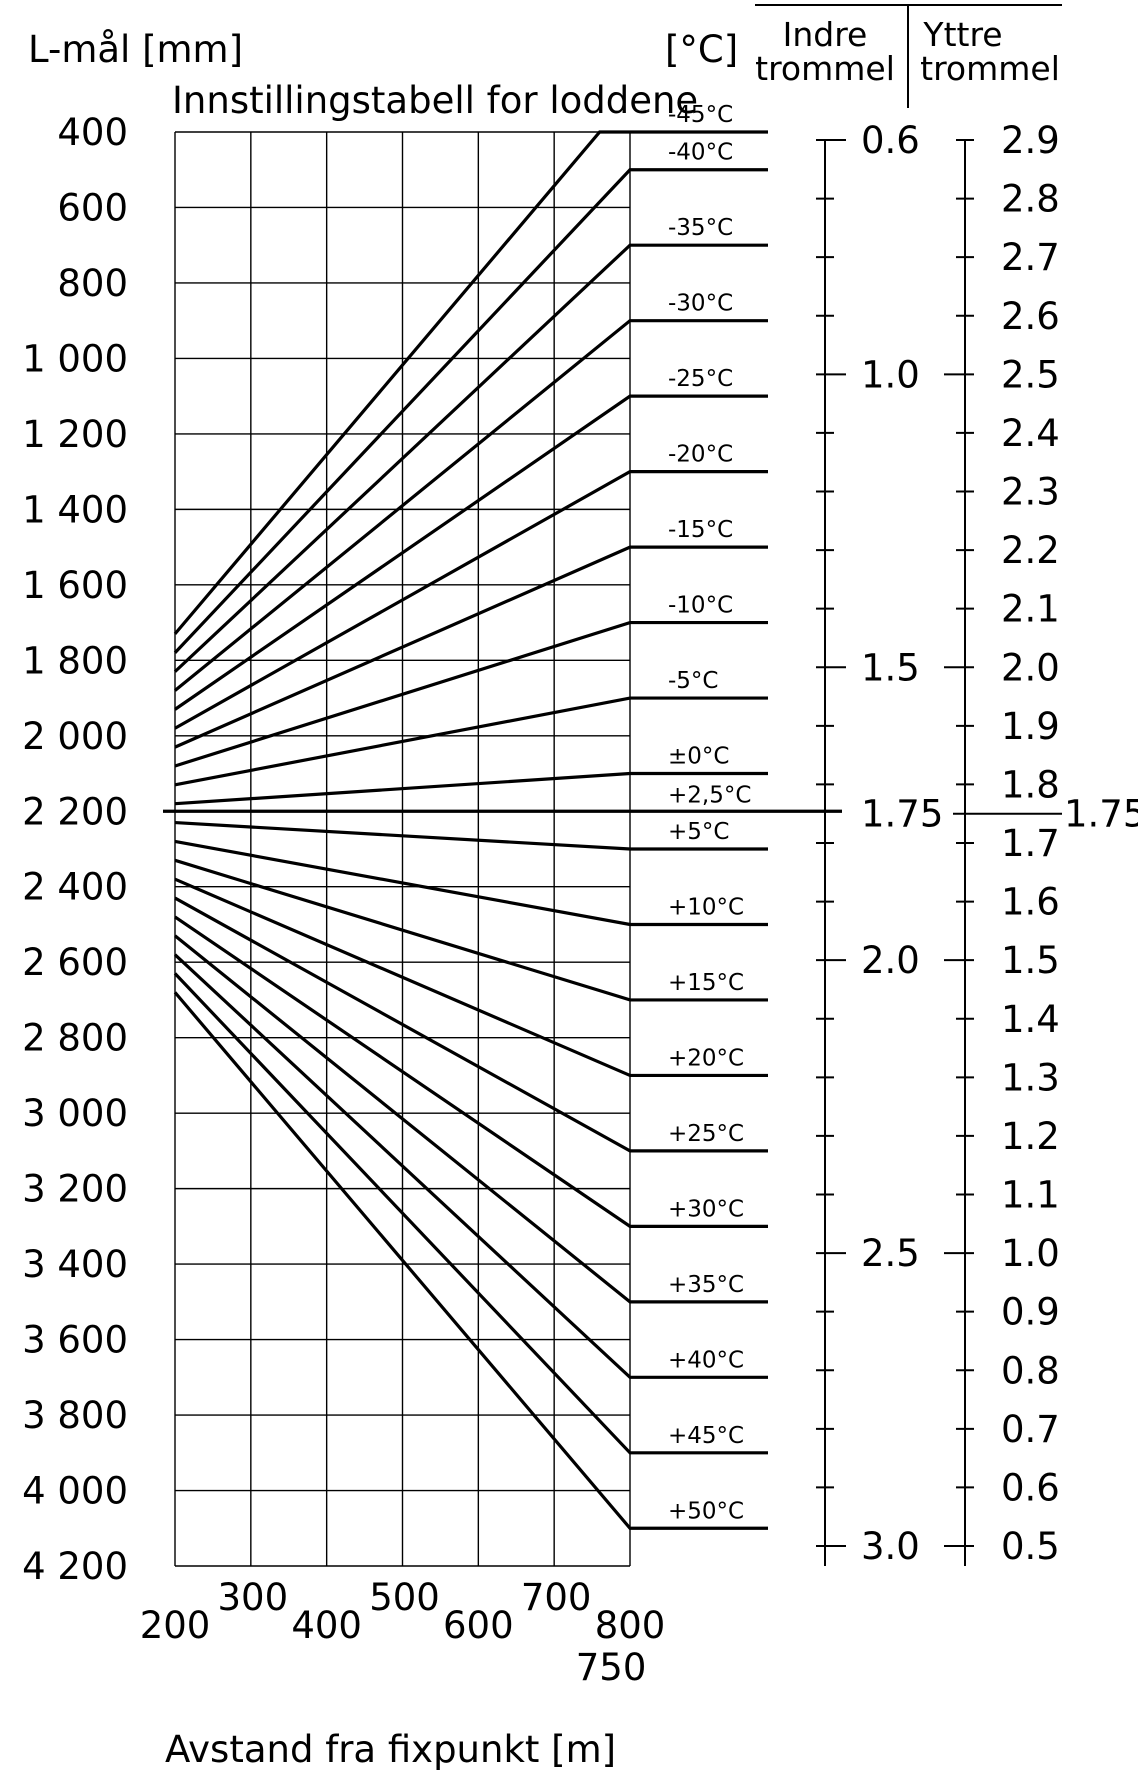  Describe the element at coordinates (700, 606) in the screenshot. I see `temperature-label: -10°C` at that location.